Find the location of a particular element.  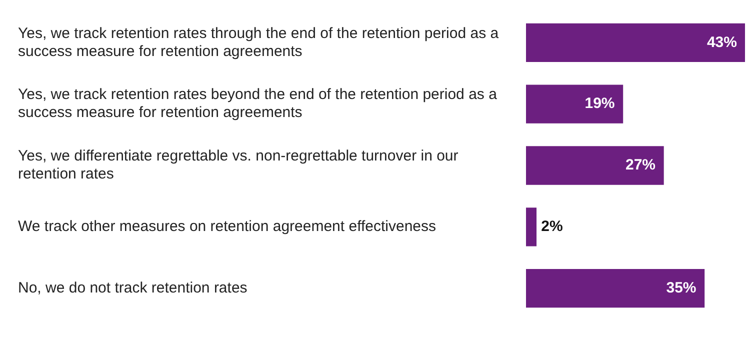

y-tick-label: Yes, we track retention rates beyond the end of the retention period as a success measure for retention agreements is located at coordinates (258, 104).